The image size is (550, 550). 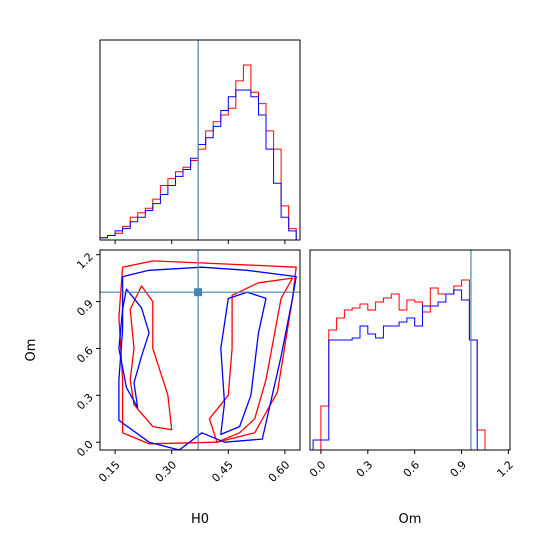 I want to click on x-tick-label: 0.0, so click(x=318, y=469).